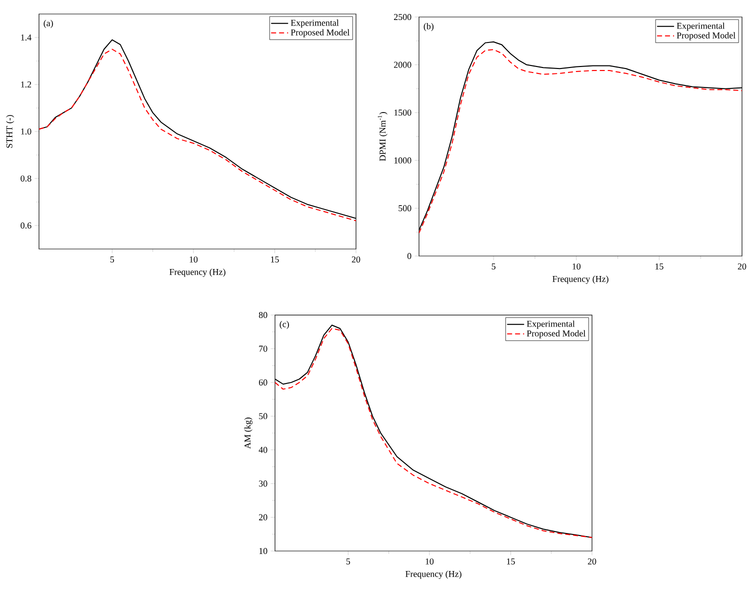 This screenshot has width=752, height=594. Describe the element at coordinates (403, 160) in the screenshot. I see `y-tick-label: 1000` at that location.